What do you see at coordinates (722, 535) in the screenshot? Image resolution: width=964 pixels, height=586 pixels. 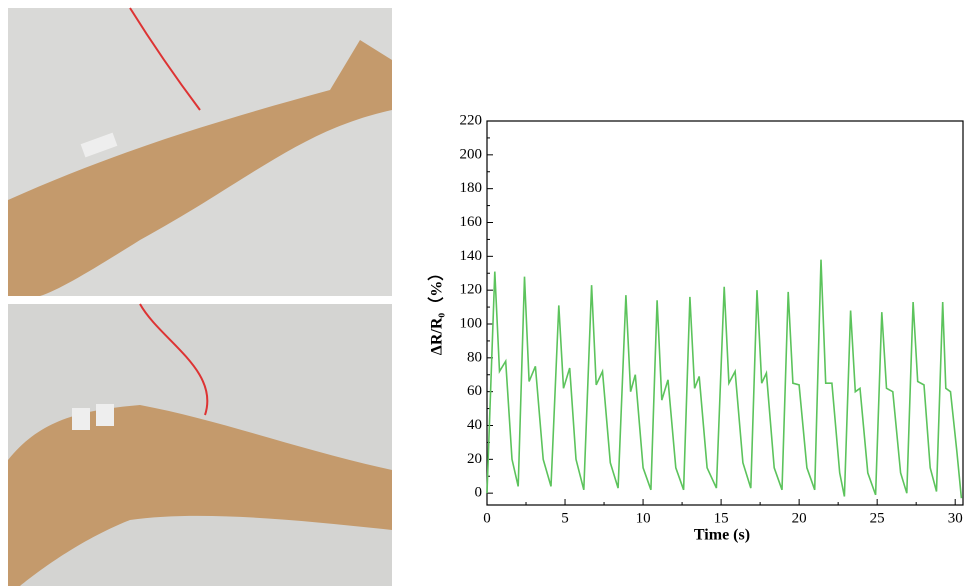 I see `x-axis-label: Time (s)` at bounding box center [722, 535].